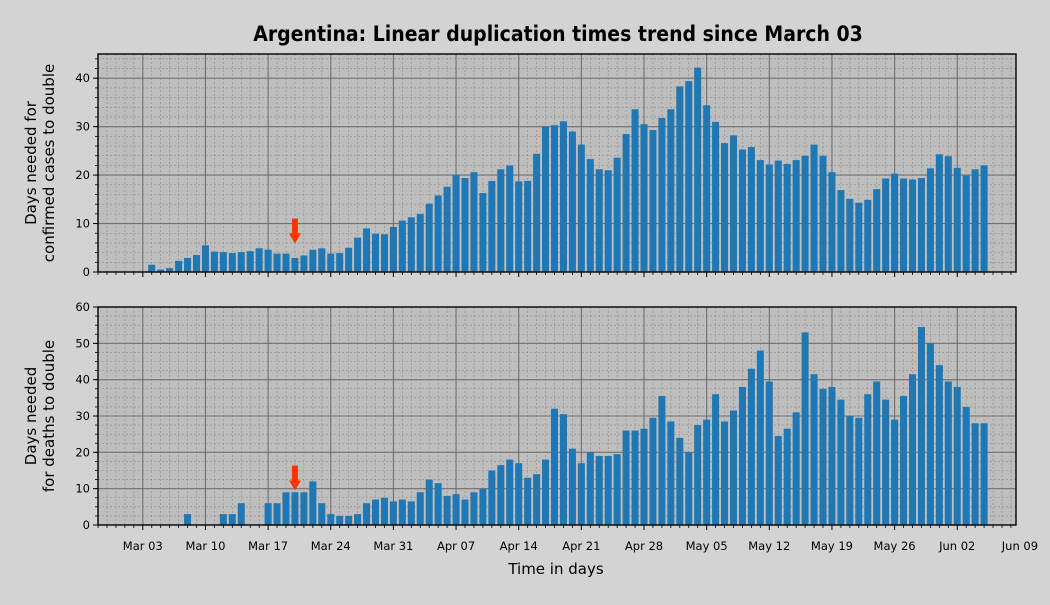 Image resolution: width=1050 pixels, height=605 pixels. What do you see at coordinates (49, 163) in the screenshot?
I see `y-axis-label-line: confirmed cases to double` at bounding box center [49, 163].